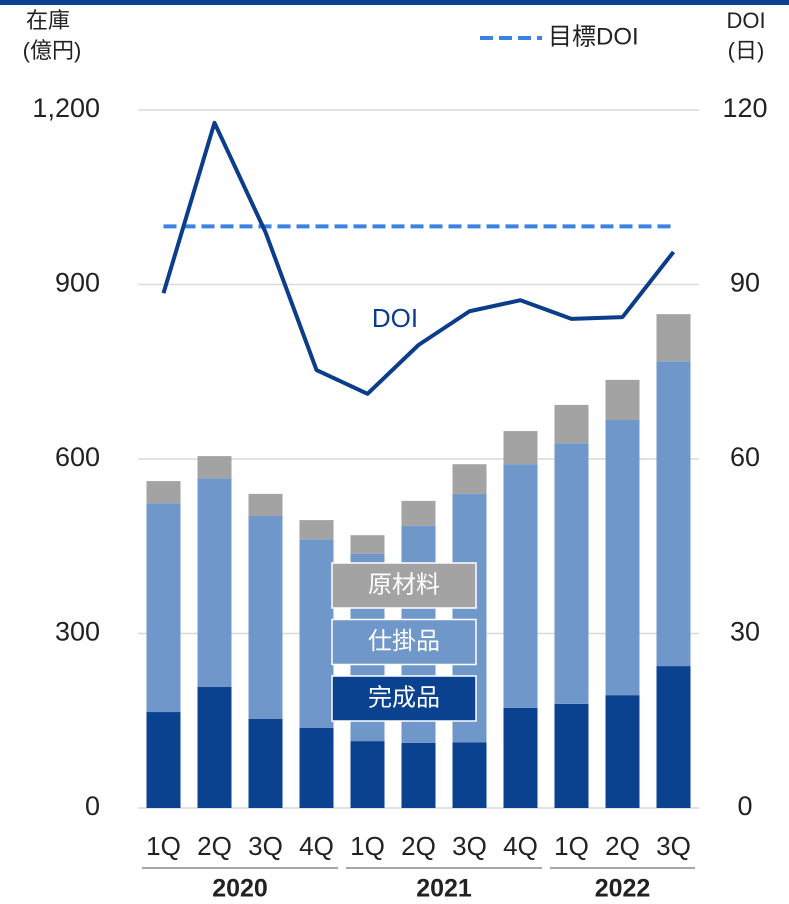 This screenshot has width=789, height=904. Describe the element at coordinates (66, 108) in the screenshot. I see `y-tick-label: 1,200` at that location.